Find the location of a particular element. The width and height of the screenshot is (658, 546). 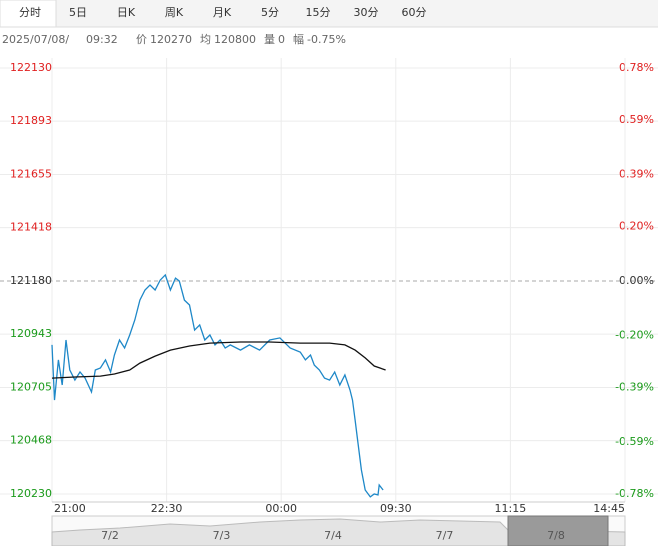

y2-tick-label: 0.78% is located at coordinates (636, 67).